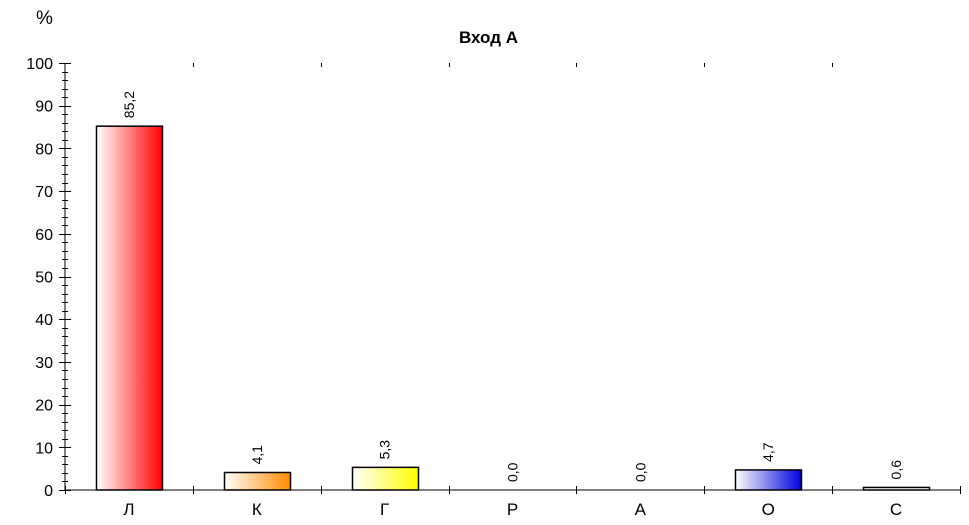 The width and height of the screenshot is (969, 525). Describe the element at coordinates (44, 320) in the screenshot. I see `y-tick-label: 40` at that location.